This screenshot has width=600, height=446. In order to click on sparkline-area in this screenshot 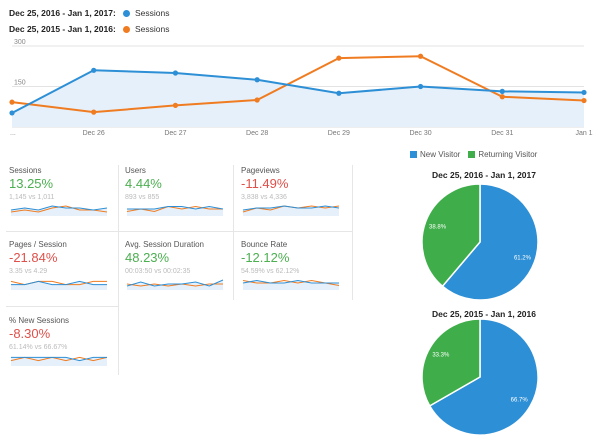, I will do `click(59, 211)`.